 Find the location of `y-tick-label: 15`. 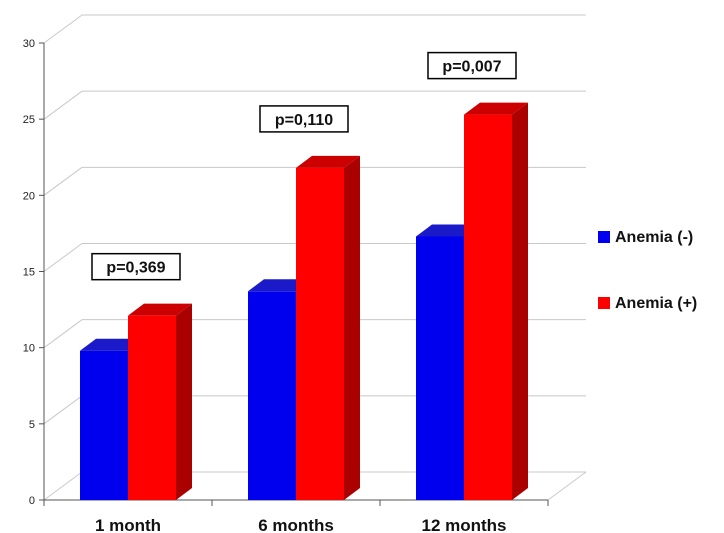

y-tick-label: 15 is located at coordinates (29, 273).